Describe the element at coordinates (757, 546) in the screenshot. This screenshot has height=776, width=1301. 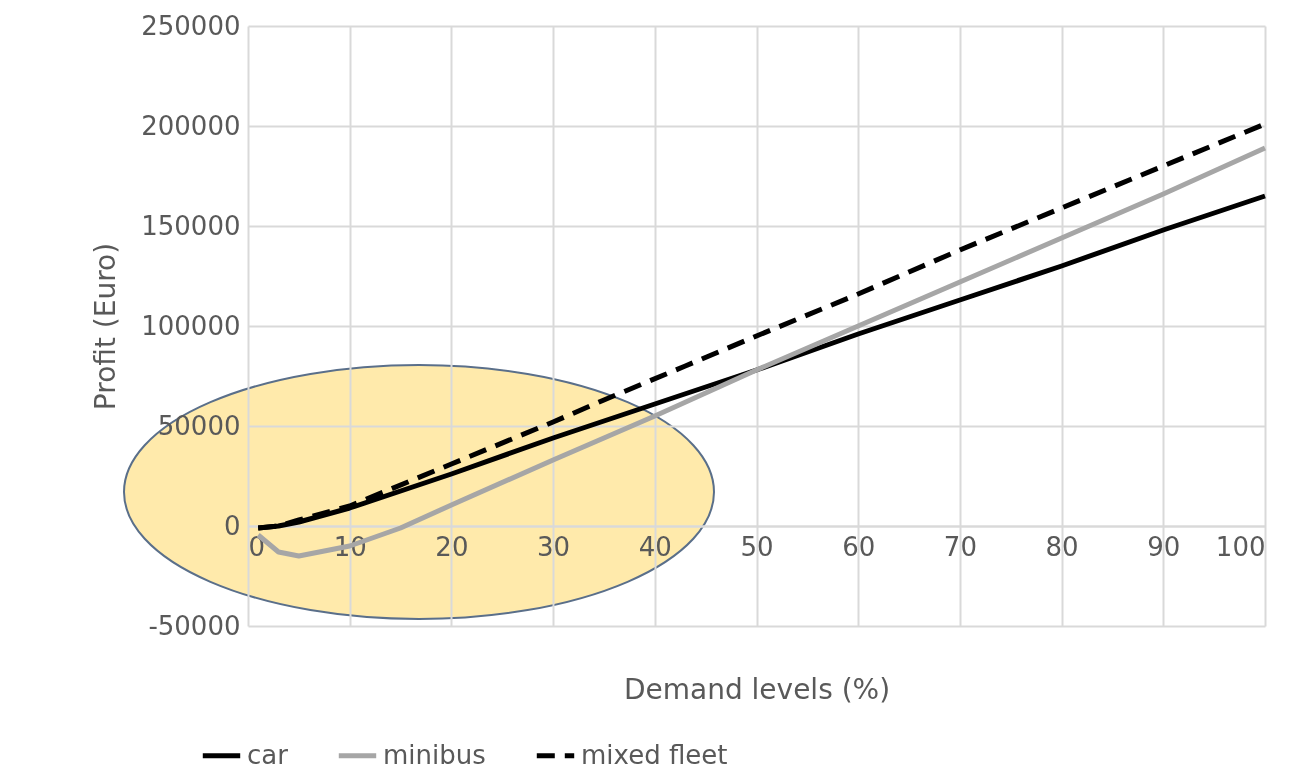
I see `x-tick-label: 50` at that location.